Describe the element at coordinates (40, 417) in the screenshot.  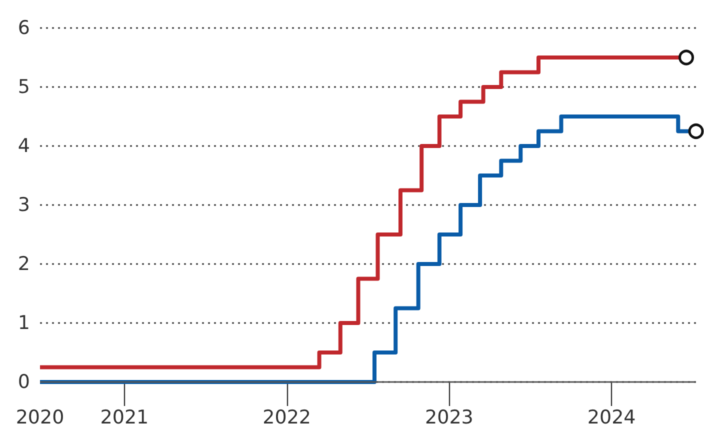
I see `x-tick-label: 2020` at that location.